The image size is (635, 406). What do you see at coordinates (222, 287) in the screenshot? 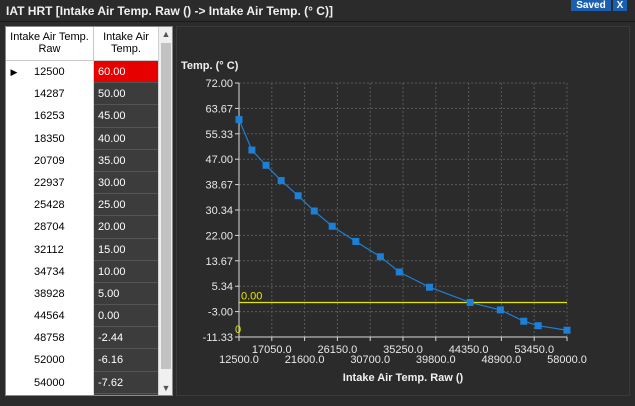
I see `y-tick-label: 5.34` at bounding box center [222, 287].